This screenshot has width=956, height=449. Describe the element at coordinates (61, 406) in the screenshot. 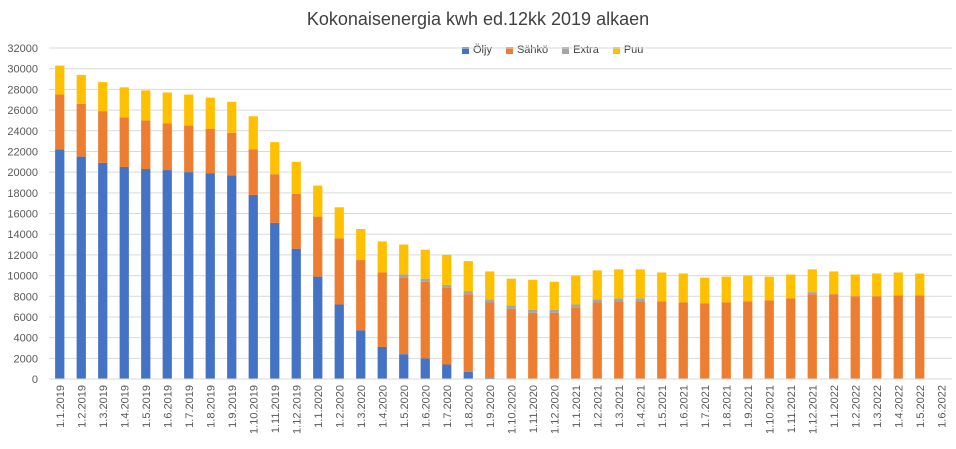

I see `x-tick-label: 1.1.2019` at that location.